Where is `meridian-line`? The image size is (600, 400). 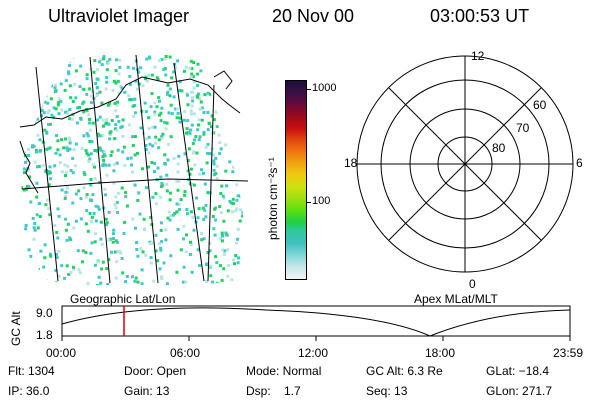
meridian-line is located at coordinates (47, 174).